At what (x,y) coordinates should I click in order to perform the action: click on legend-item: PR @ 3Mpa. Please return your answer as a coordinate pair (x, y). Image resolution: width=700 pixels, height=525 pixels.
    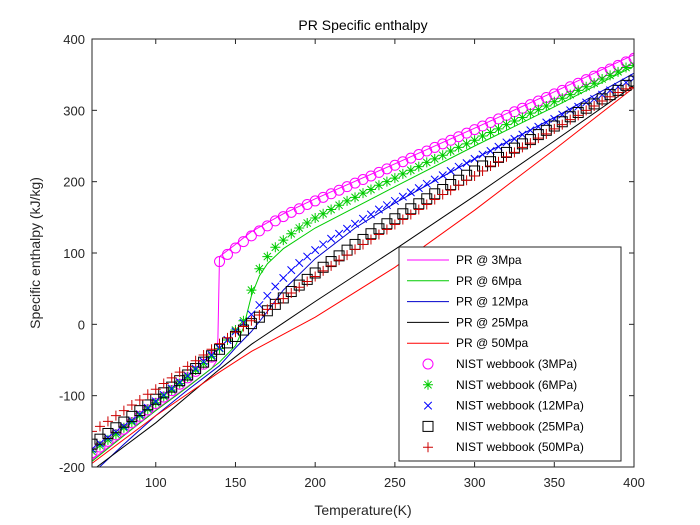
    Looking at the image, I should click on (464, 260).